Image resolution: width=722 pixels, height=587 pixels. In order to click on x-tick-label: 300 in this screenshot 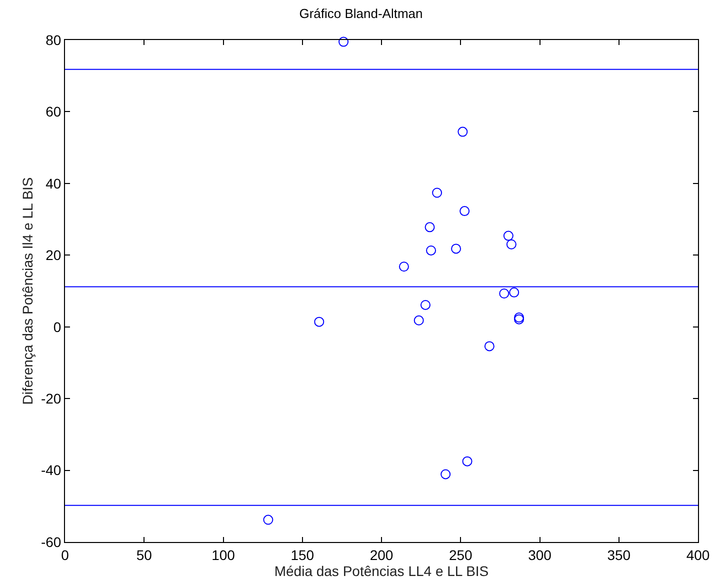, I will do `click(540, 554)`.